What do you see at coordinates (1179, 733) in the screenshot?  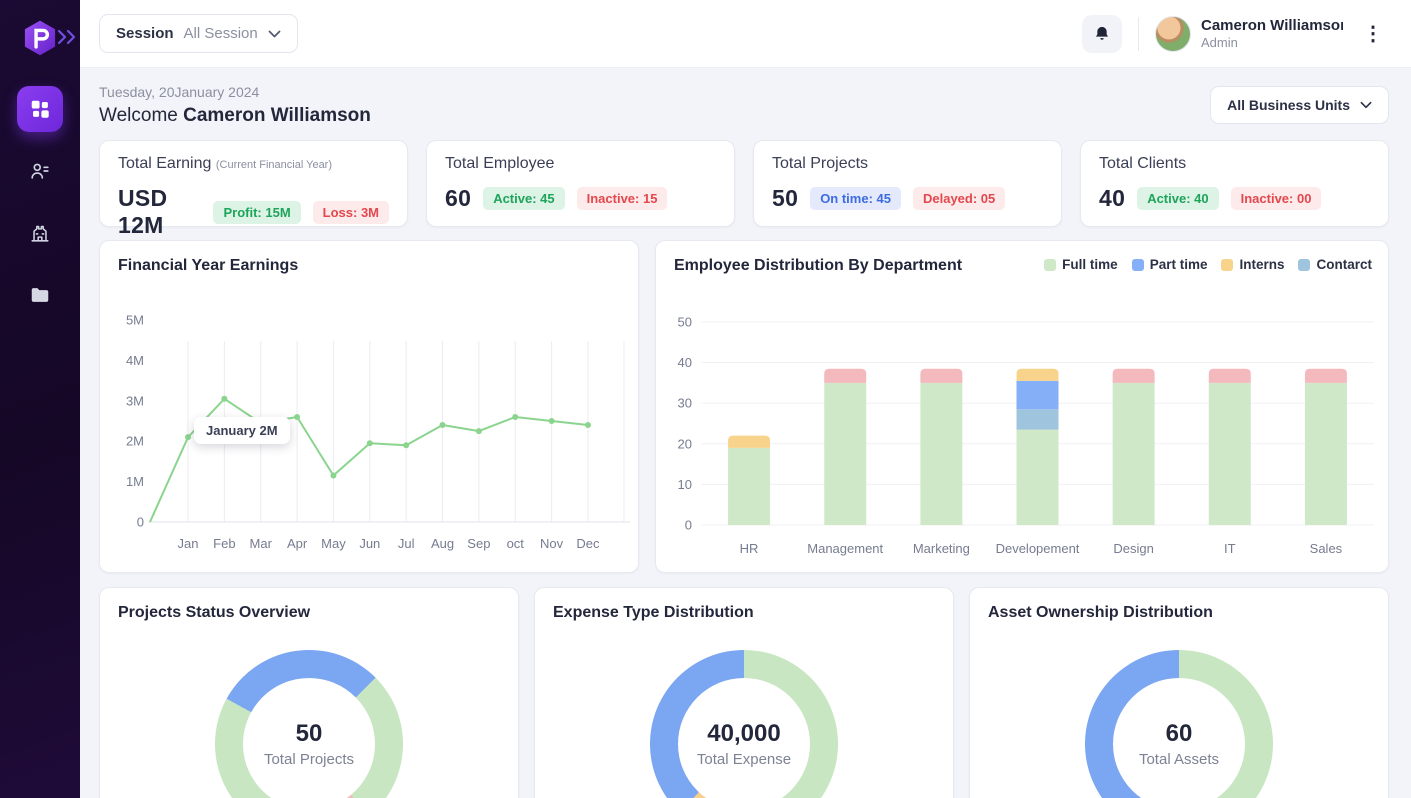 I see `donut-center-value: 60` at bounding box center [1179, 733].